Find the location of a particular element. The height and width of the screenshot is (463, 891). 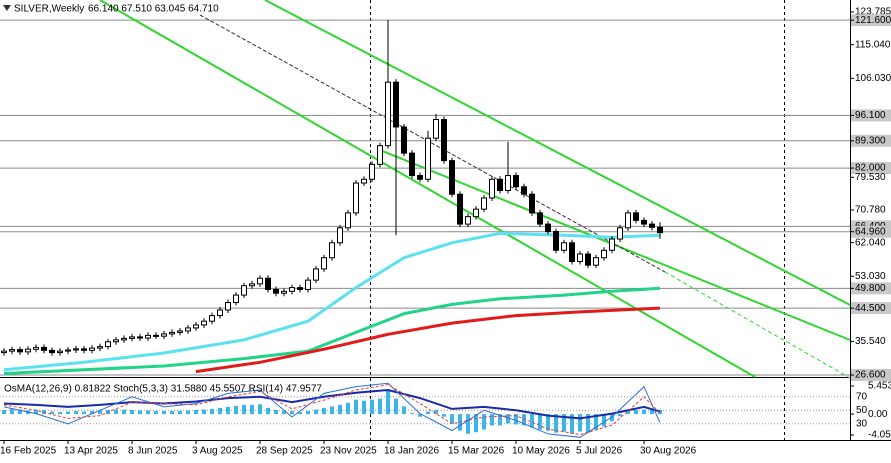

y-tick-label: 53.030 is located at coordinates (870, 276).